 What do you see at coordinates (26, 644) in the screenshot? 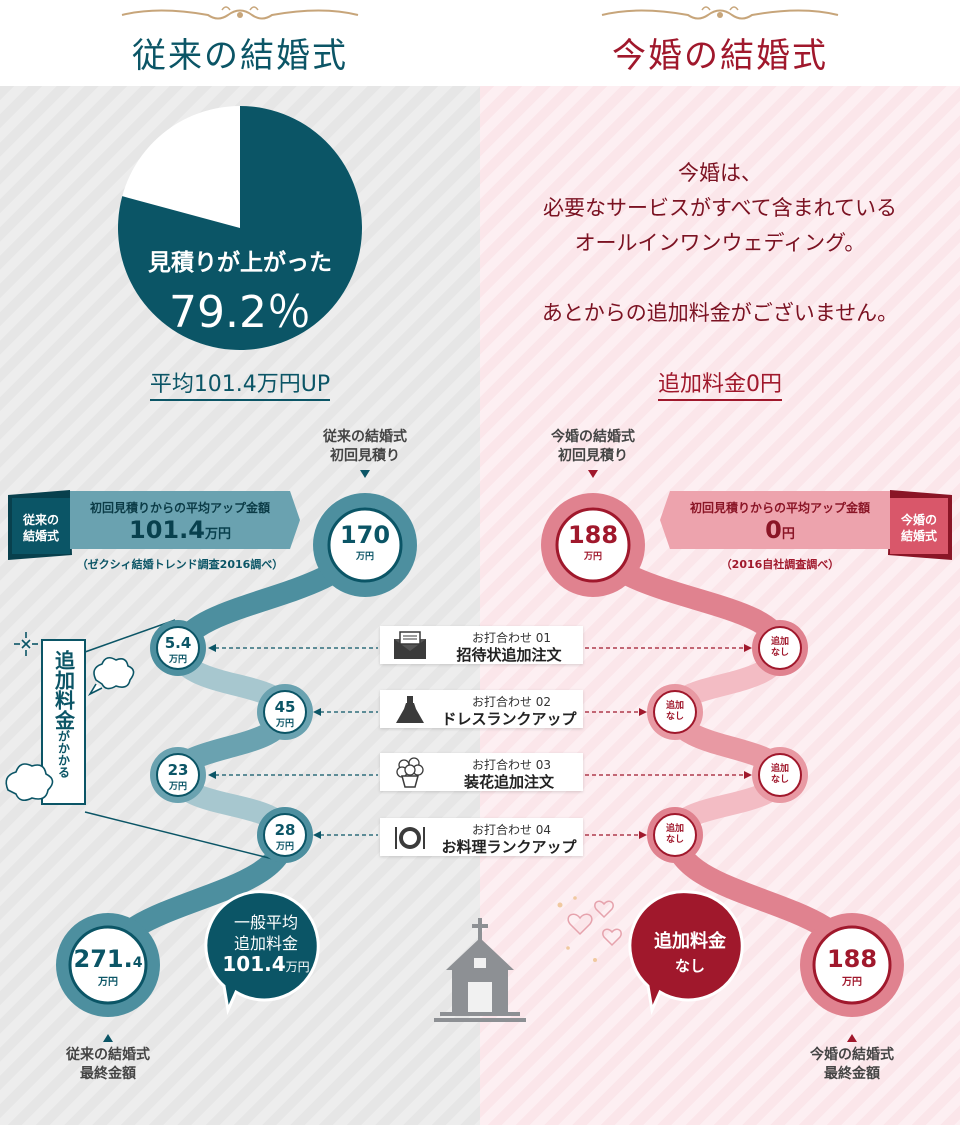
I see `burst-icon` at bounding box center [26, 644].